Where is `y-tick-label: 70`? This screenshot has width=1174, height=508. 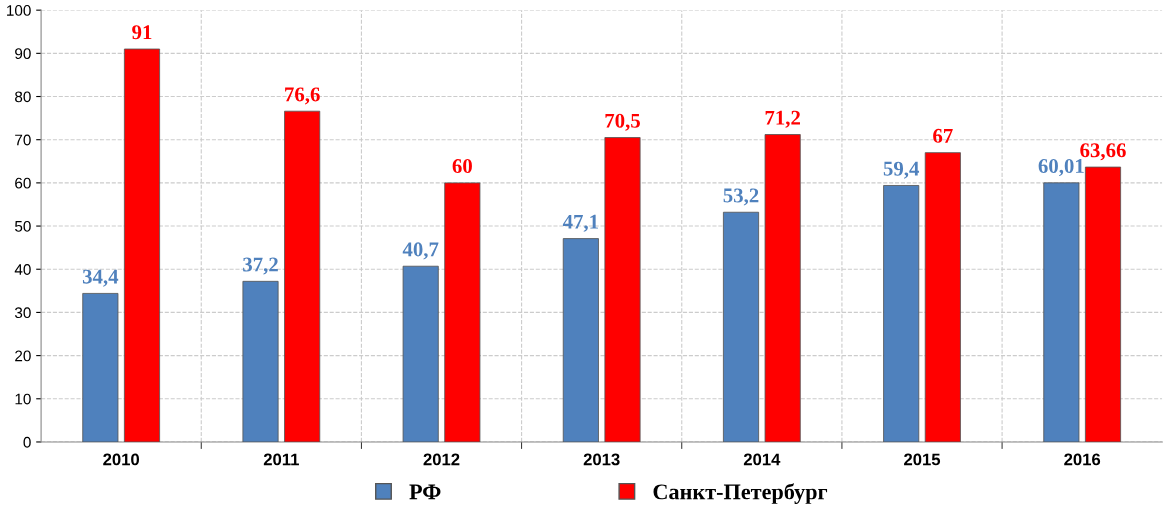
y-tick-label: 70 is located at coordinates (23, 140).